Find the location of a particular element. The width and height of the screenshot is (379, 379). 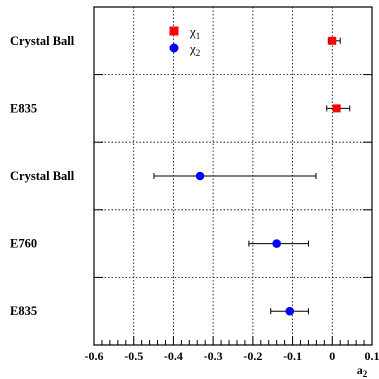

x-axis-label-subscript: 2 is located at coordinates (365, 374).